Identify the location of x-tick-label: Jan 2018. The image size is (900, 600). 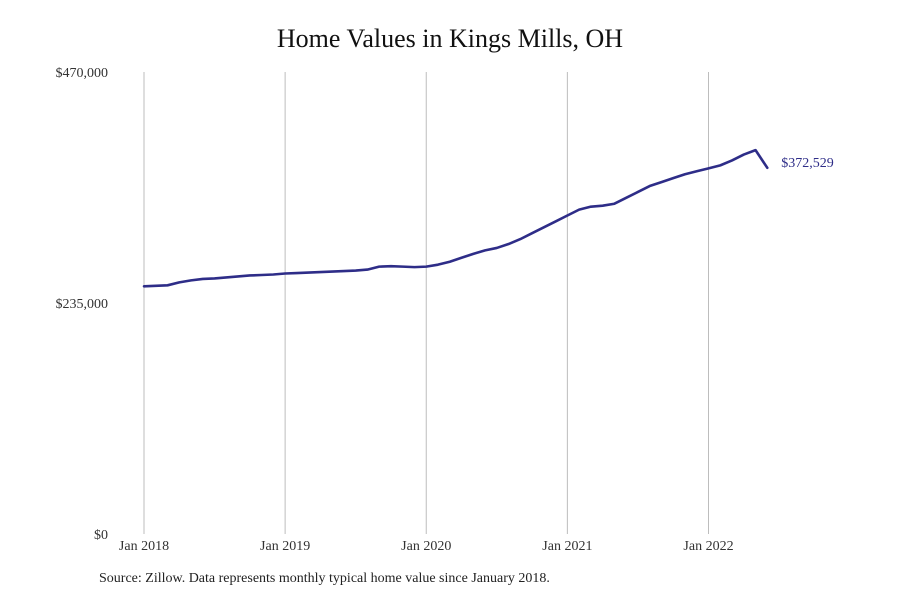
(144, 546).